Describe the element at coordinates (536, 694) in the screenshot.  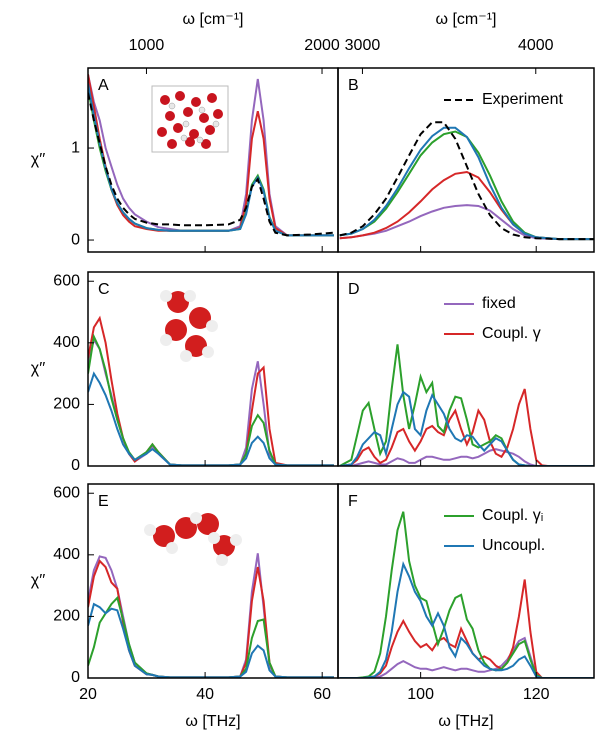
I see `x-tick-label: 120` at that location.